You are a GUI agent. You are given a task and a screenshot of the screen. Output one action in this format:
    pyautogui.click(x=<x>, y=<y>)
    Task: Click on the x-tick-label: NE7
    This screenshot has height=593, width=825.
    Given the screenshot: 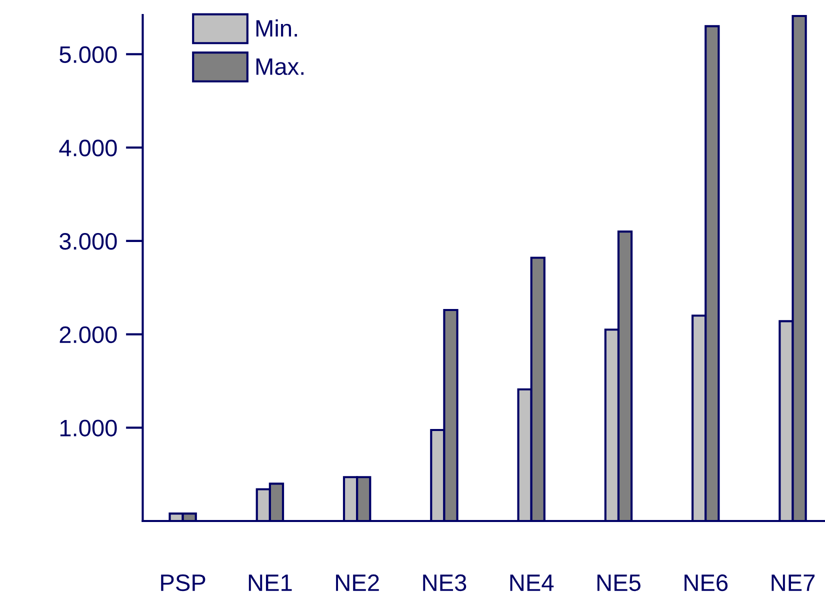 What is the action you would take?
    pyautogui.click(x=793, y=582)
    